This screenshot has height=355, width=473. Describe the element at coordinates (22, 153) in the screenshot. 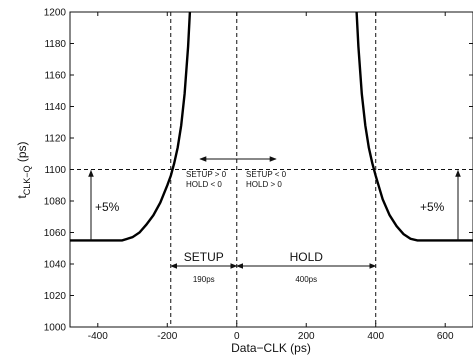

I see `y-axis-label-unit: (ps)` at that location.